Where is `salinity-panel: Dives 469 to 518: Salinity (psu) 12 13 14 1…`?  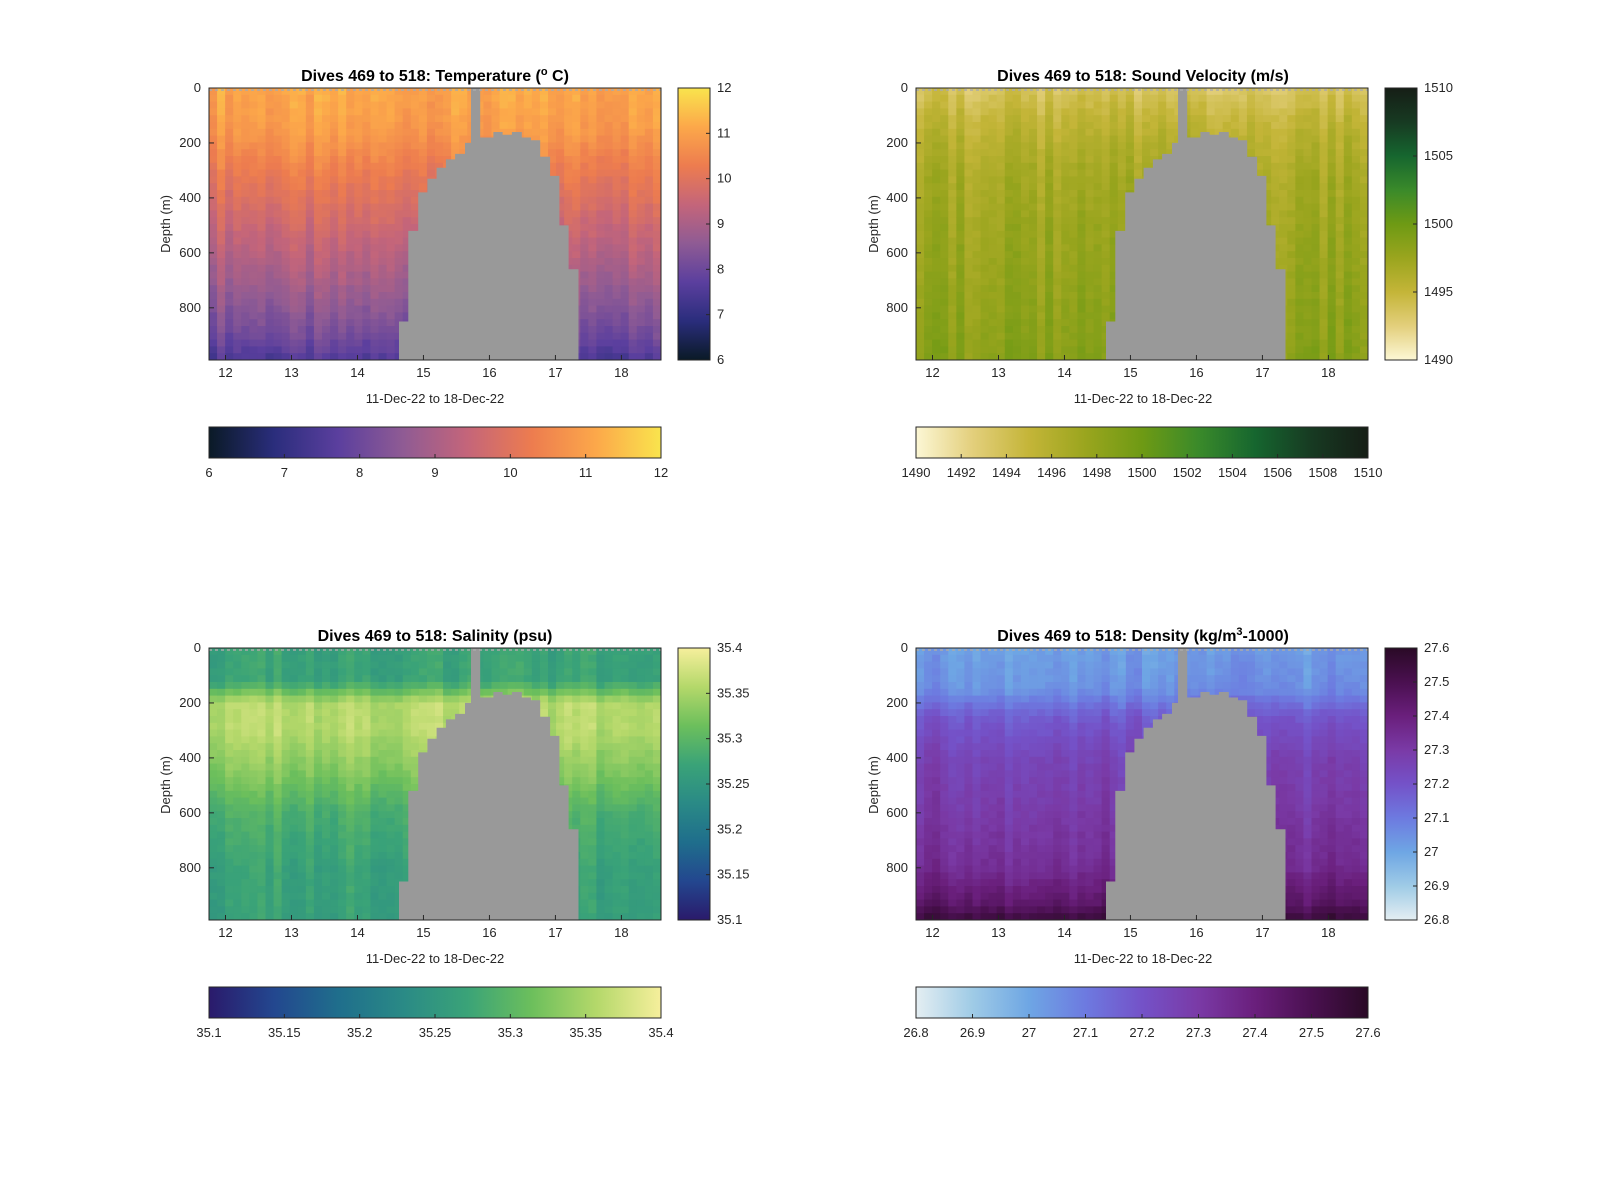 salinity-panel: Dives 469 to 518: Salinity (psu) 12 13 14 1… is located at coordinates (454, 834).